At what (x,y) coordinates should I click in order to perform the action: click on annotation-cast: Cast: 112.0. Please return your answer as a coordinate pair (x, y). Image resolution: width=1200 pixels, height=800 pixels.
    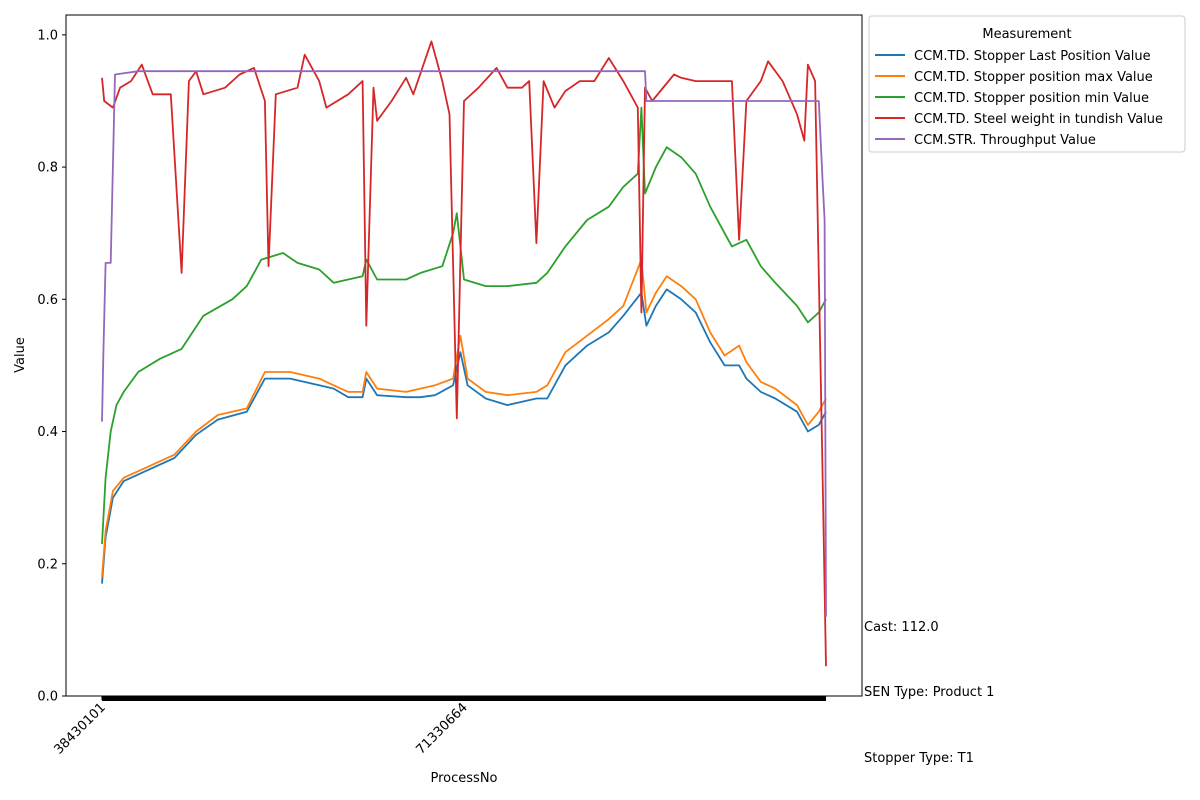
    Looking at the image, I should click on (901, 627).